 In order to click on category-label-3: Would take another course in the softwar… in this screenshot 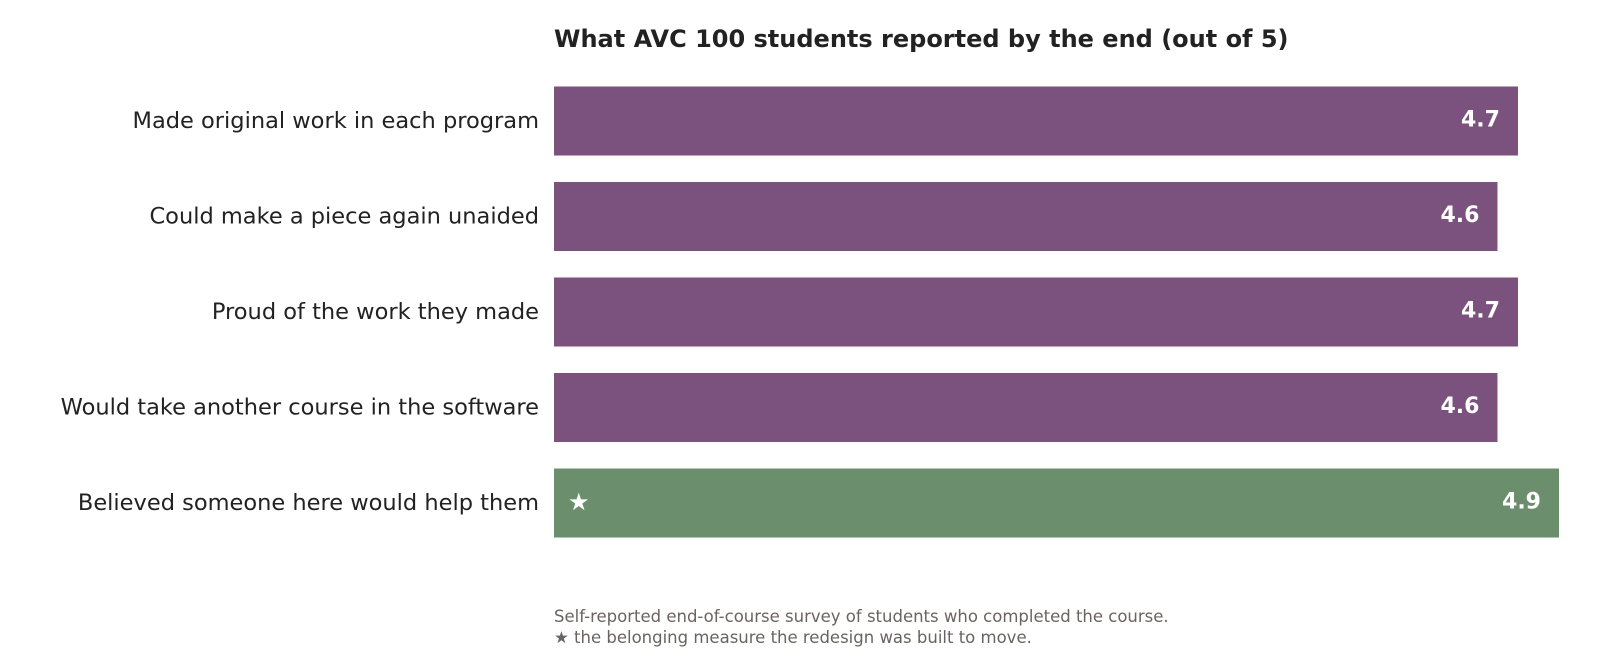, I will do `click(300, 408)`.